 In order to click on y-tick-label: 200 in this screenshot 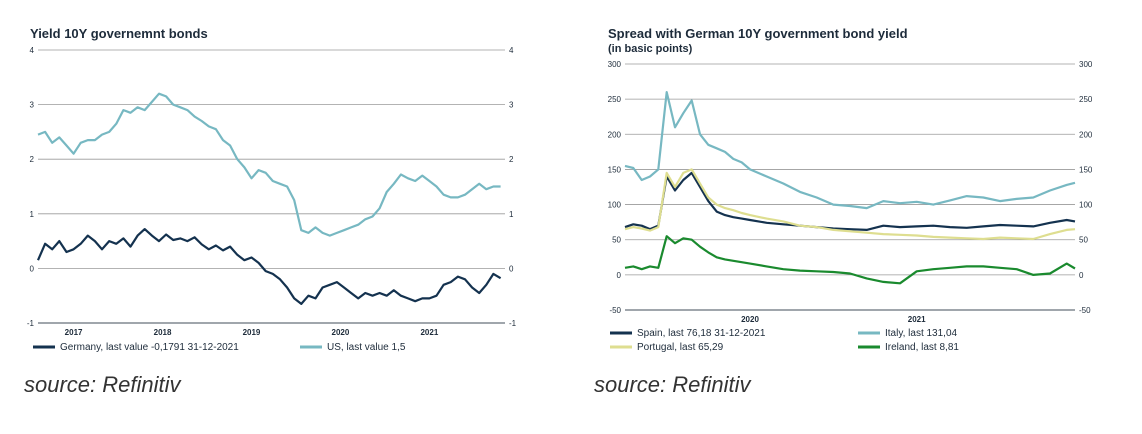, I will do `click(615, 134)`.